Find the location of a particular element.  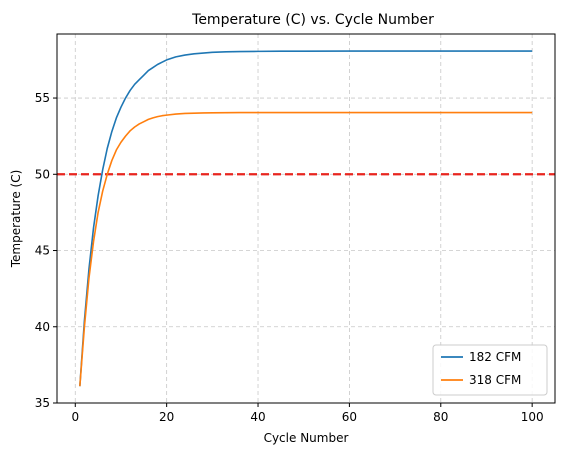

x-tick-label: 20 is located at coordinates (166, 417).